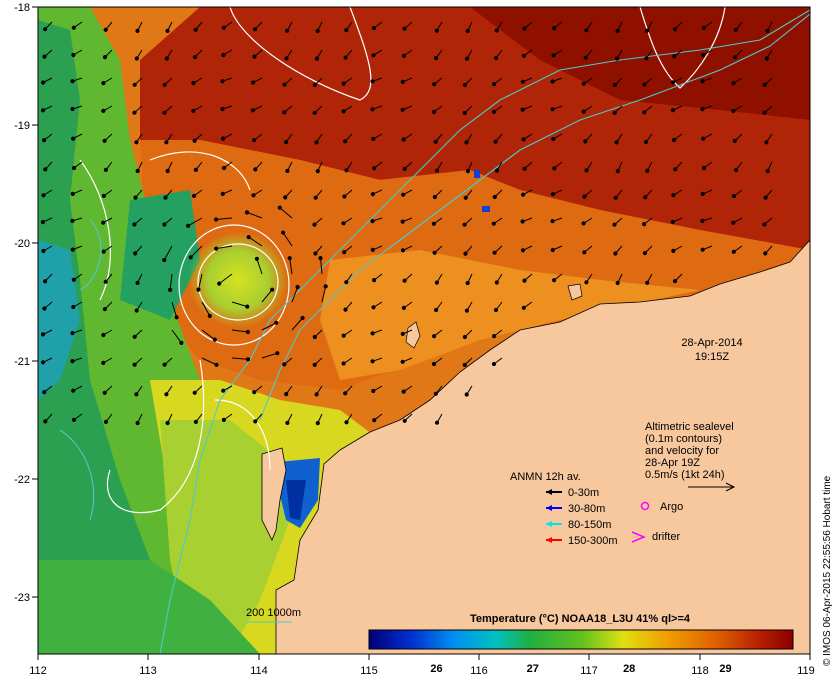 Image resolution: width=840 pixels, height=680 pixels. I want to click on colorbar-tick-label: 27, so click(533, 669).